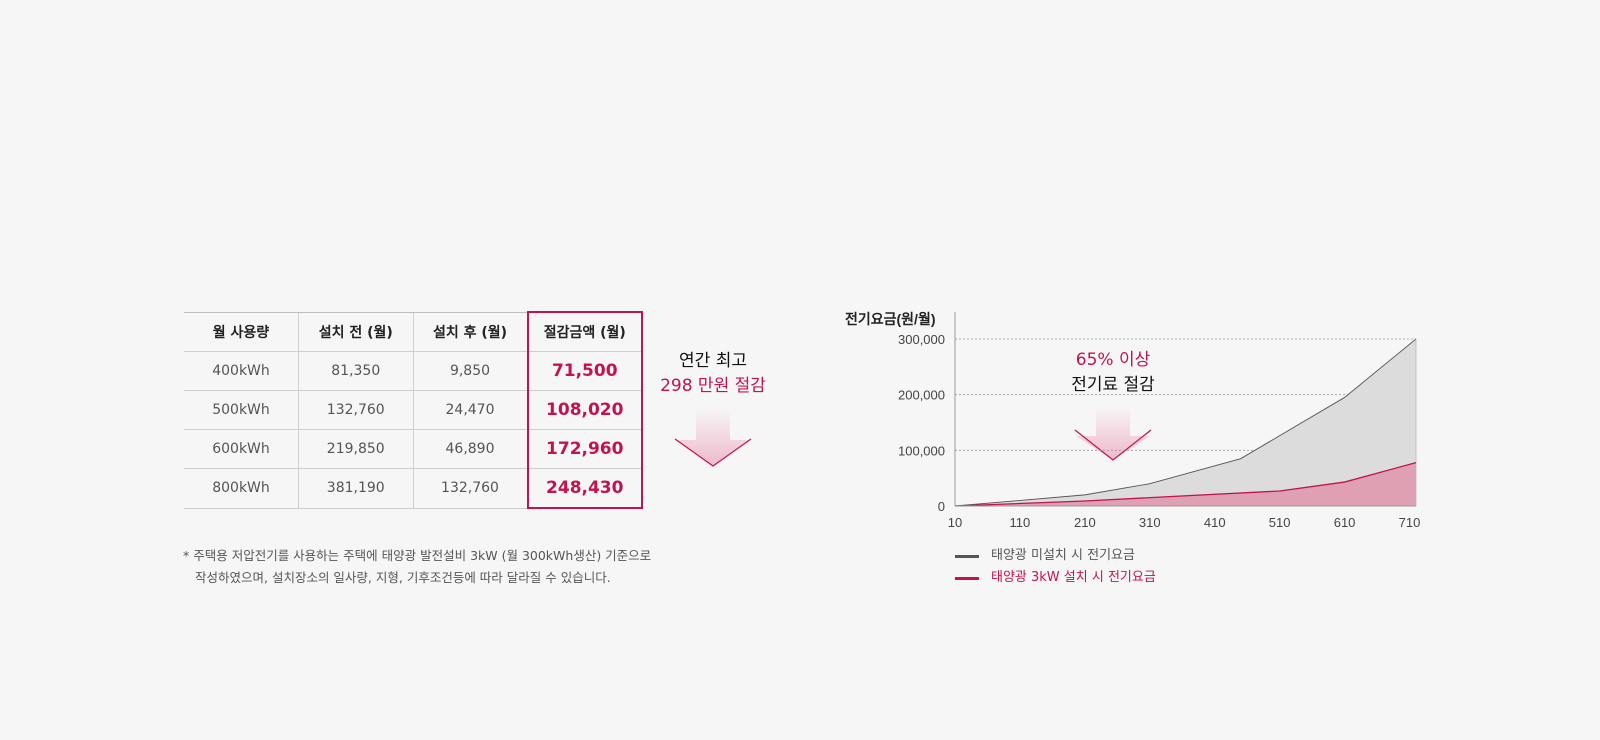 The width and height of the screenshot is (1600, 740). What do you see at coordinates (967, 578) in the screenshot?
I see `legend-swatch-red` at bounding box center [967, 578].